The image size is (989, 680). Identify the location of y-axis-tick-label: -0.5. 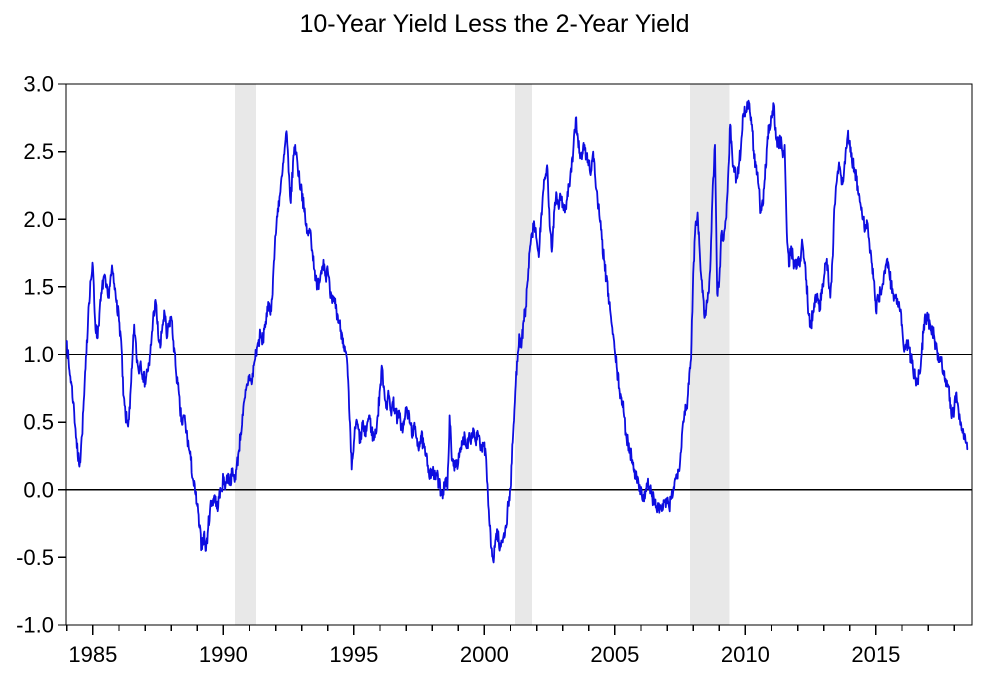
(35, 557).